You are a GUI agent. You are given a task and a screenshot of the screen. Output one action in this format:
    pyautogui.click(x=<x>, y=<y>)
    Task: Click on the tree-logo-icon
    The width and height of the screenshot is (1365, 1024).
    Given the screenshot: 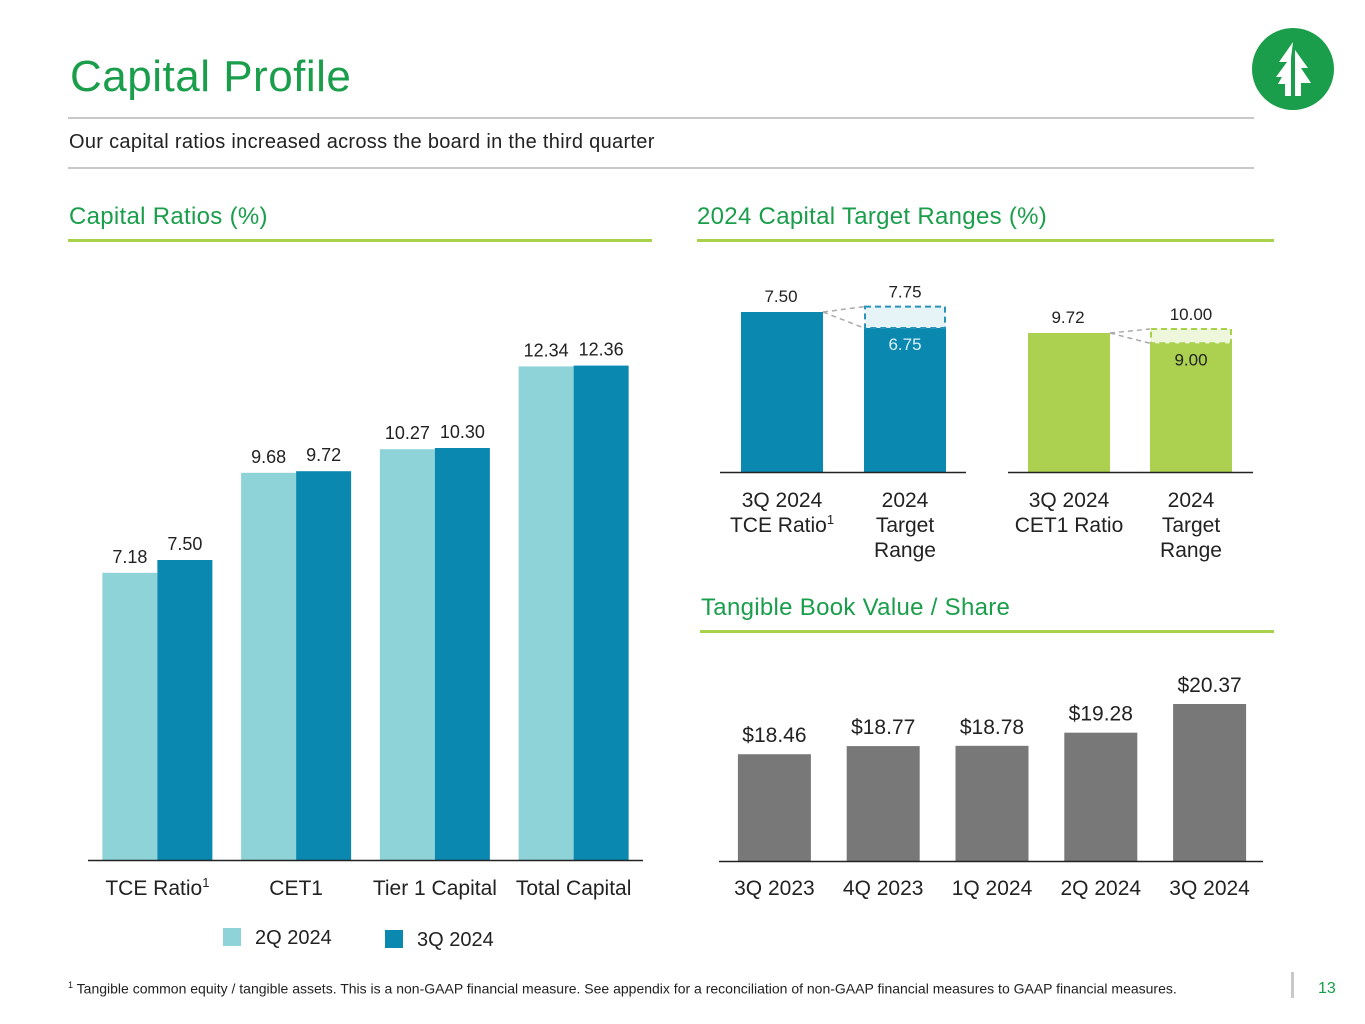 What is the action you would take?
    pyautogui.click(x=1293, y=69)
    